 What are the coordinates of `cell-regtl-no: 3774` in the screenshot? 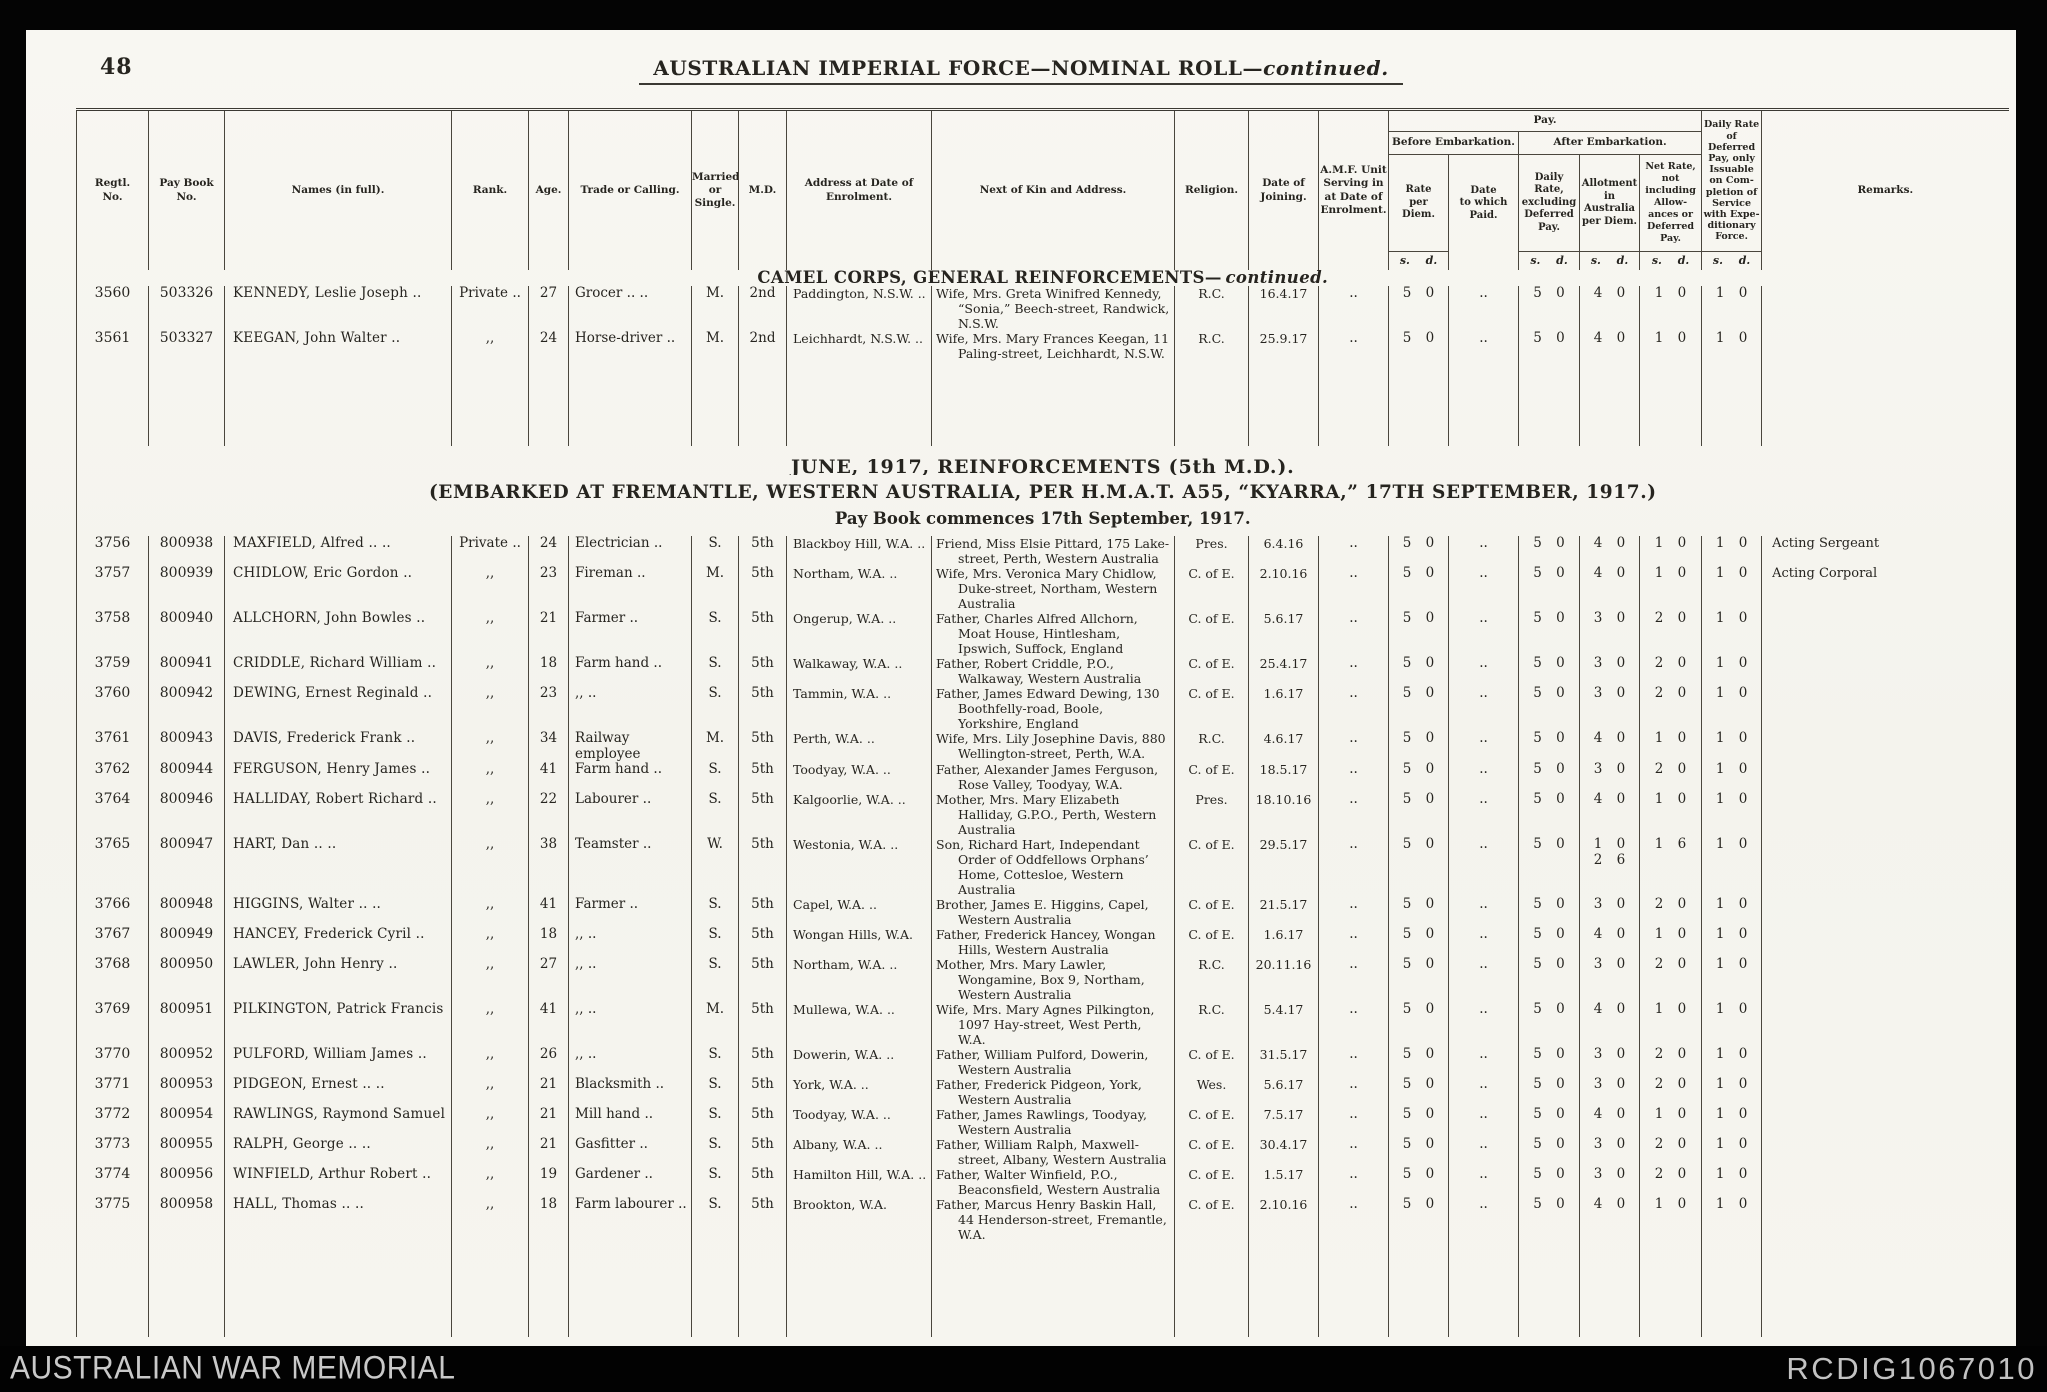 It's located at (112, 1182).